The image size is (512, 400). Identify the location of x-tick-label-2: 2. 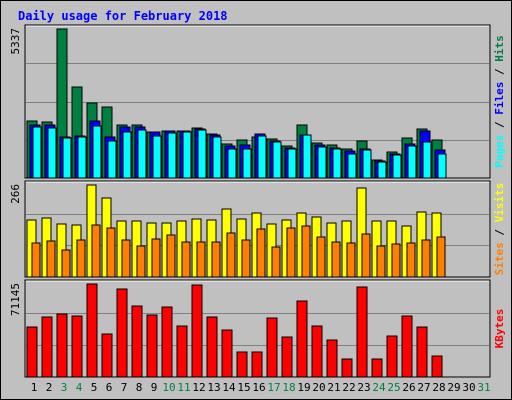
(49, 387).